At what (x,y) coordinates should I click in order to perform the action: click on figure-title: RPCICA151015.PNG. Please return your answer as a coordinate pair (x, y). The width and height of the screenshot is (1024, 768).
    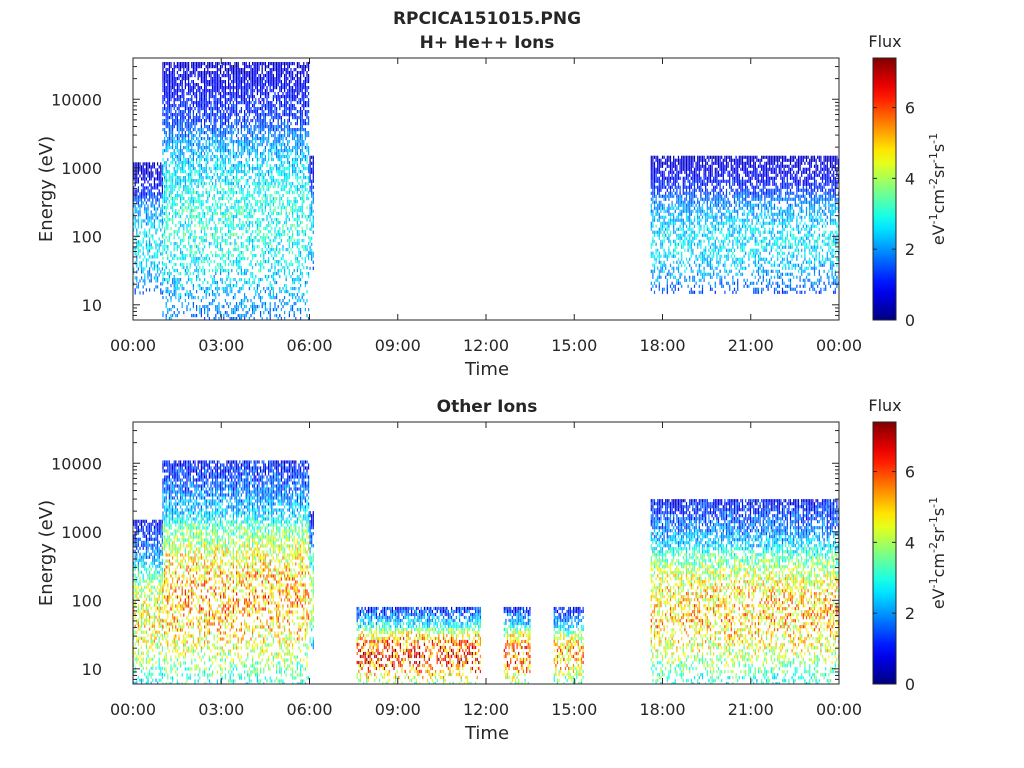
    Looking at the image, I should click on (487, 19).